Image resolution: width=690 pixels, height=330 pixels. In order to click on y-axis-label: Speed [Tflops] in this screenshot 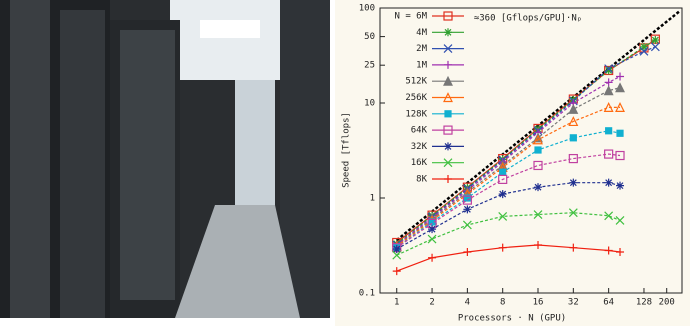, I will do `click(347, 150)`.